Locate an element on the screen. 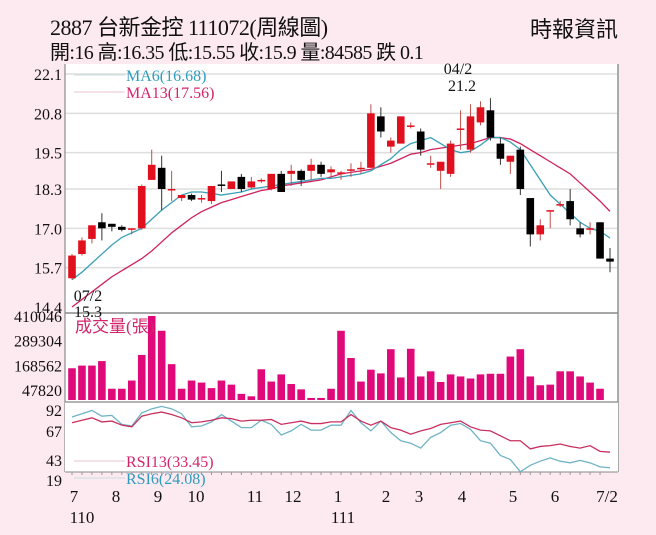  chart-title: 2887 台新金控 111072(周線圖) is located at coordinates (189, 27).